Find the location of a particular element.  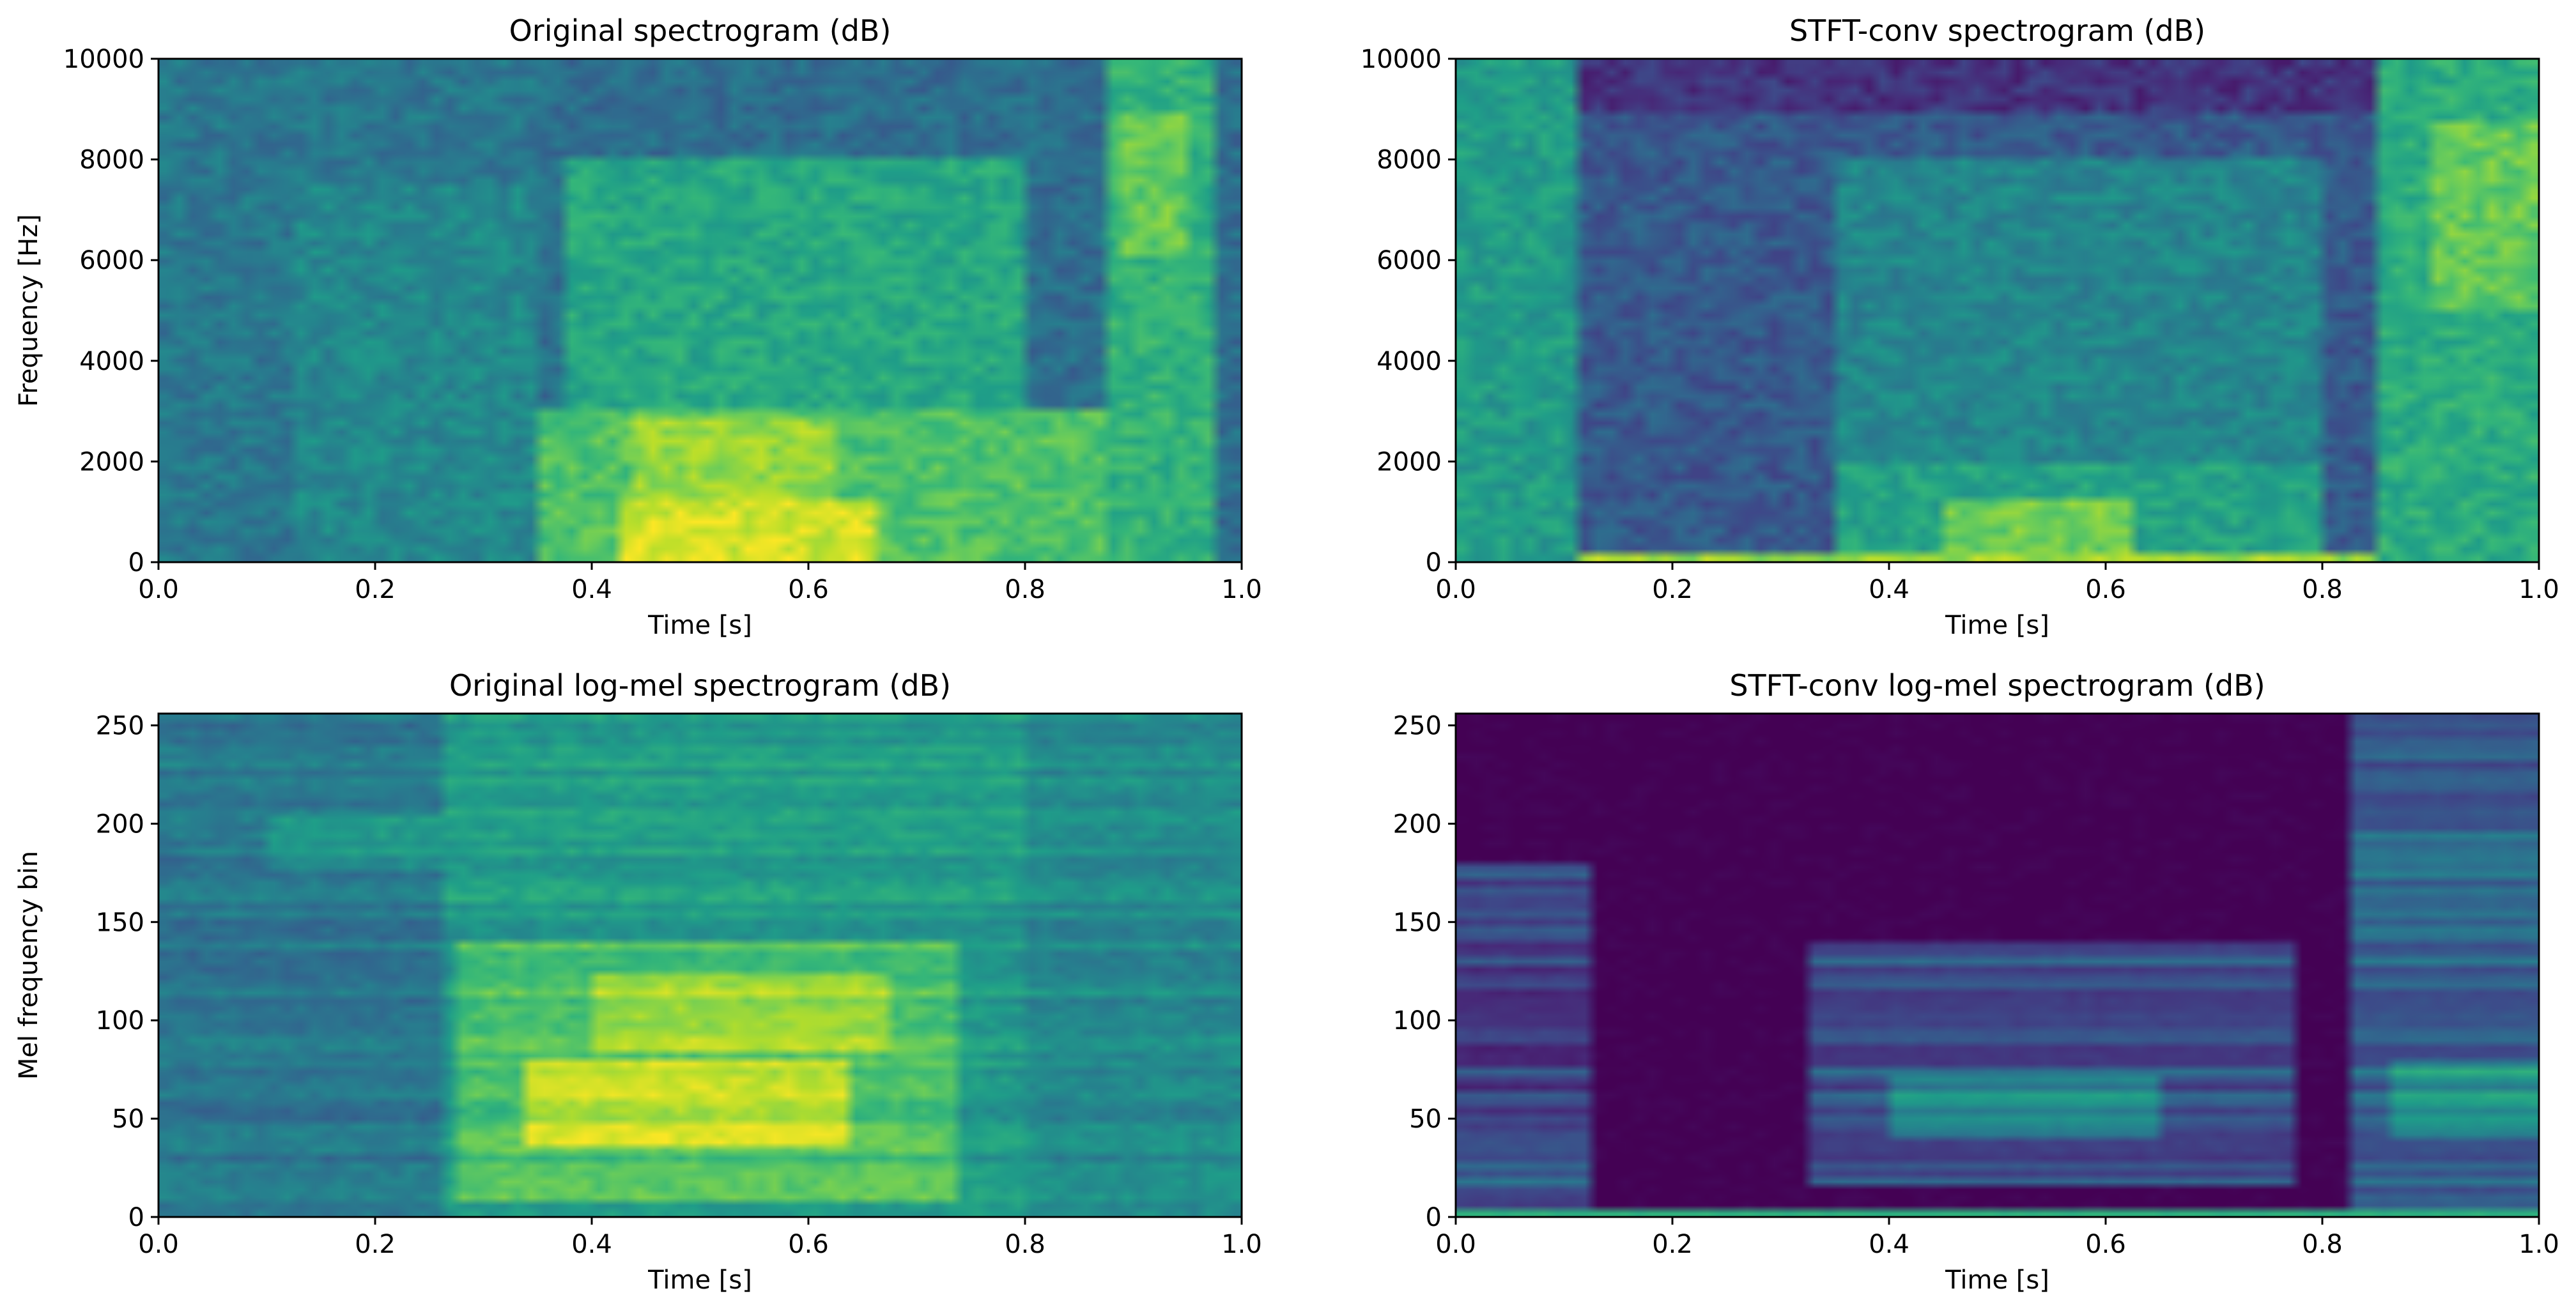

chart-title: STFT-conv log-mel spectrogram (dB) is located at coordinates (1997, 685).